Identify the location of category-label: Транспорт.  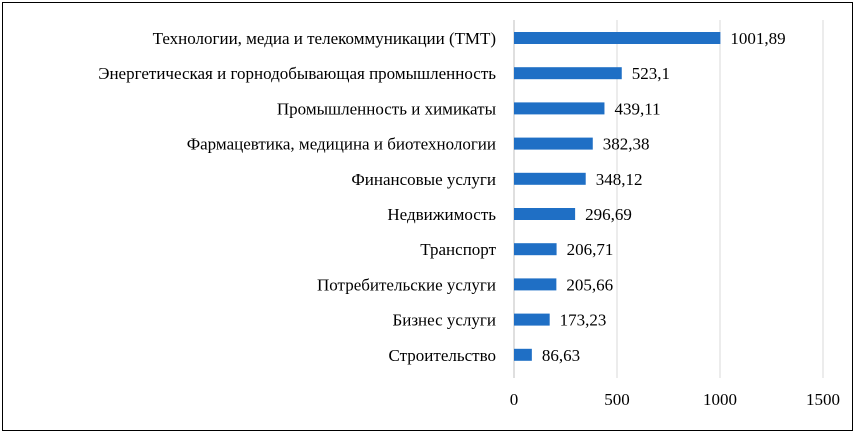
(458, 249).